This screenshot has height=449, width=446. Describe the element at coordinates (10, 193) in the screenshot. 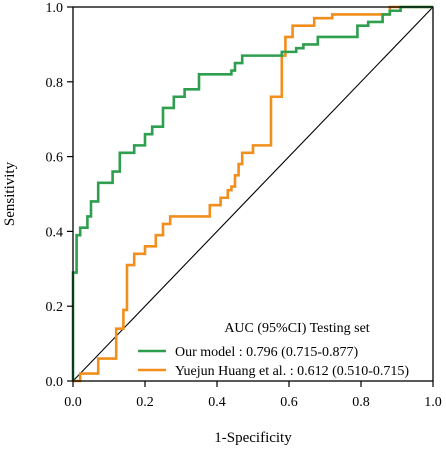

I see `y-axis-label: Sensitivity` at that location.